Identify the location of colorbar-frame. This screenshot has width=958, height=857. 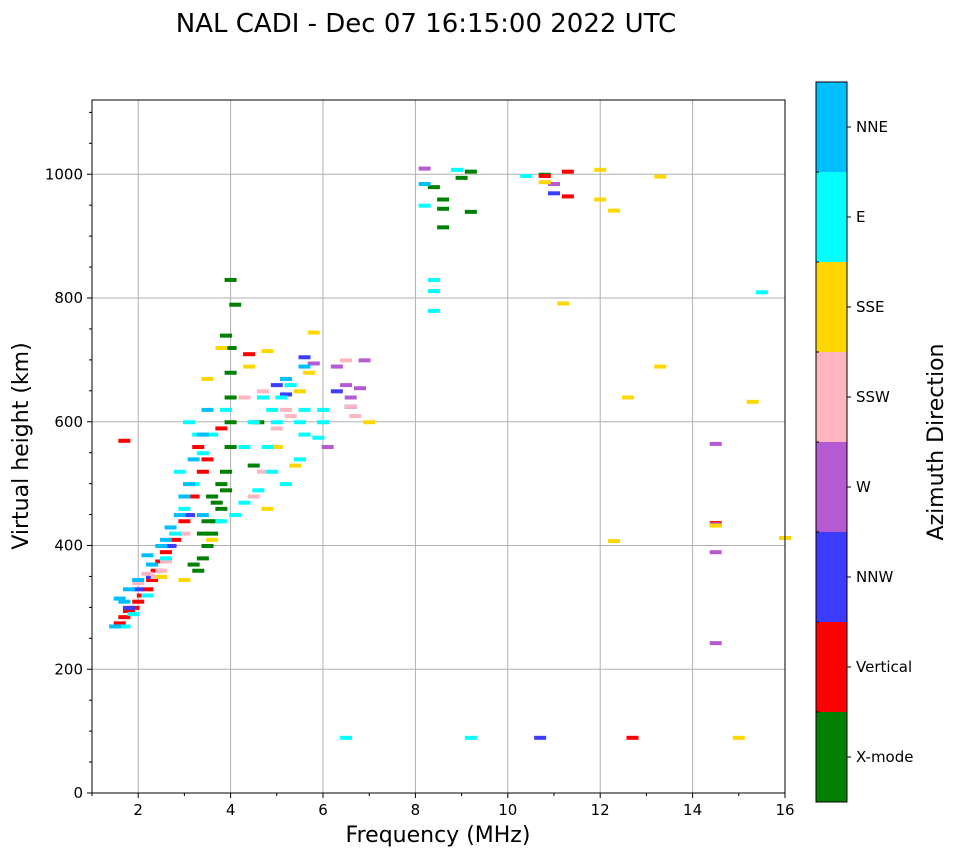
(831, 442).